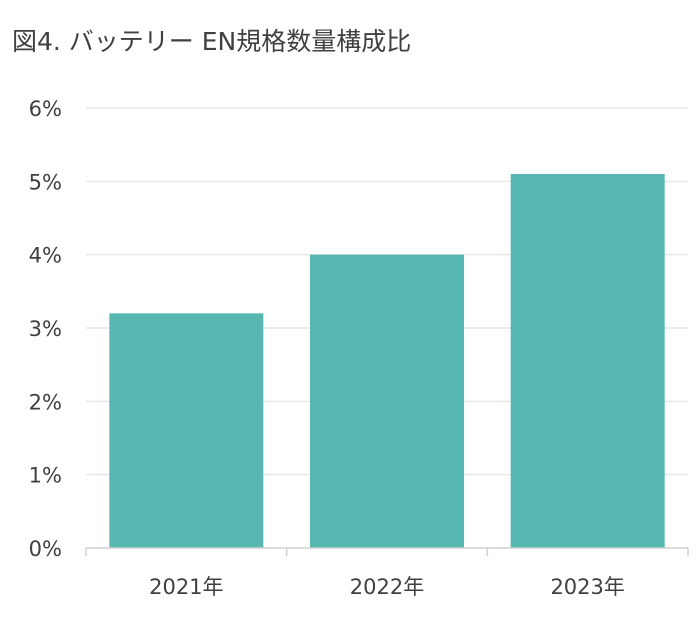 The image size is (700, 631). What do you see at coordinates (45, 549) in the screenshot?
I see `y-tick-label: 0%` at bounding box center [45, 549].